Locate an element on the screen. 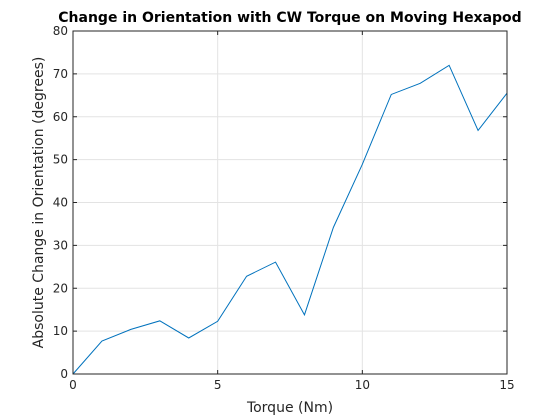  x-tick-label: 5 is located at coordinates (218, 385).